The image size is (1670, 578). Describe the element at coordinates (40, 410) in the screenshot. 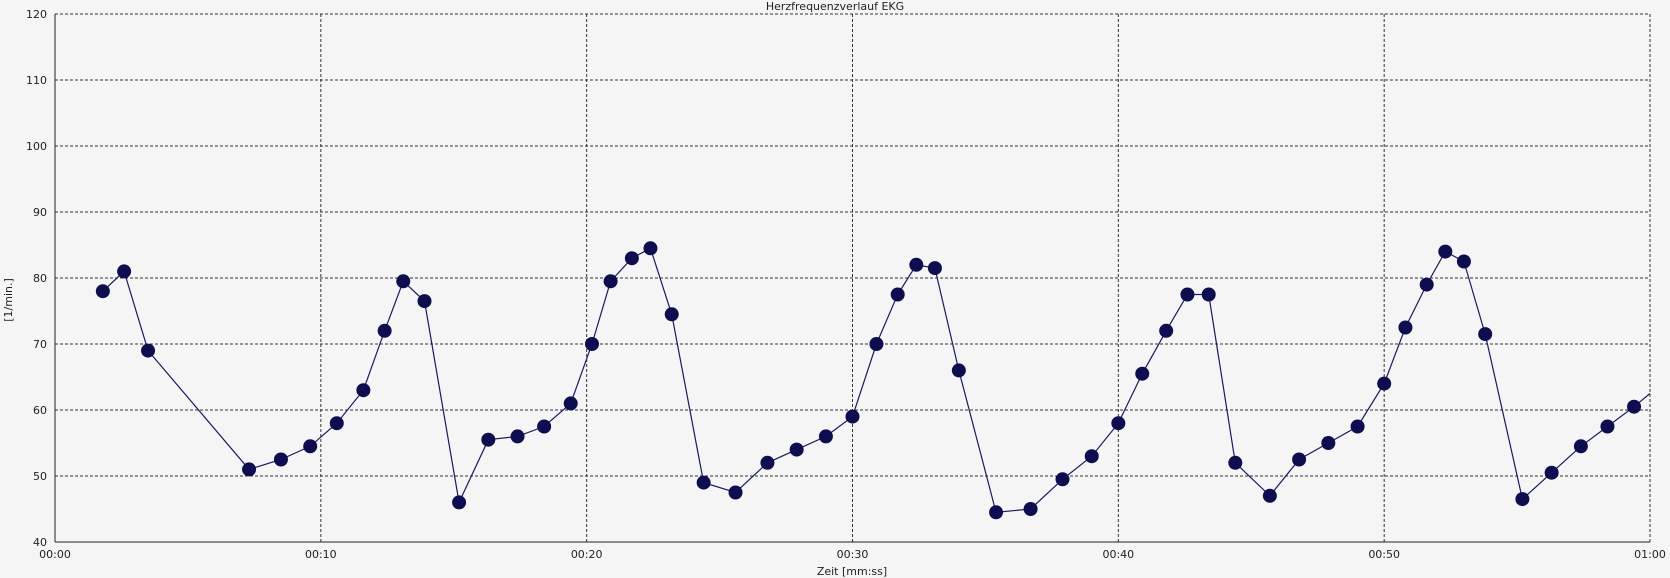

I see `y-tick-label: 60` at that location.